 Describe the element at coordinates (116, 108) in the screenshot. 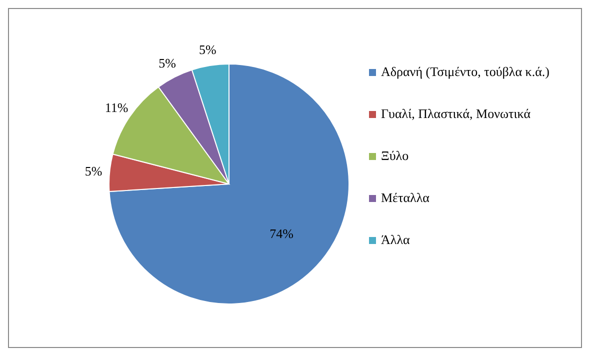

I see `data-label: 11%` at that location.